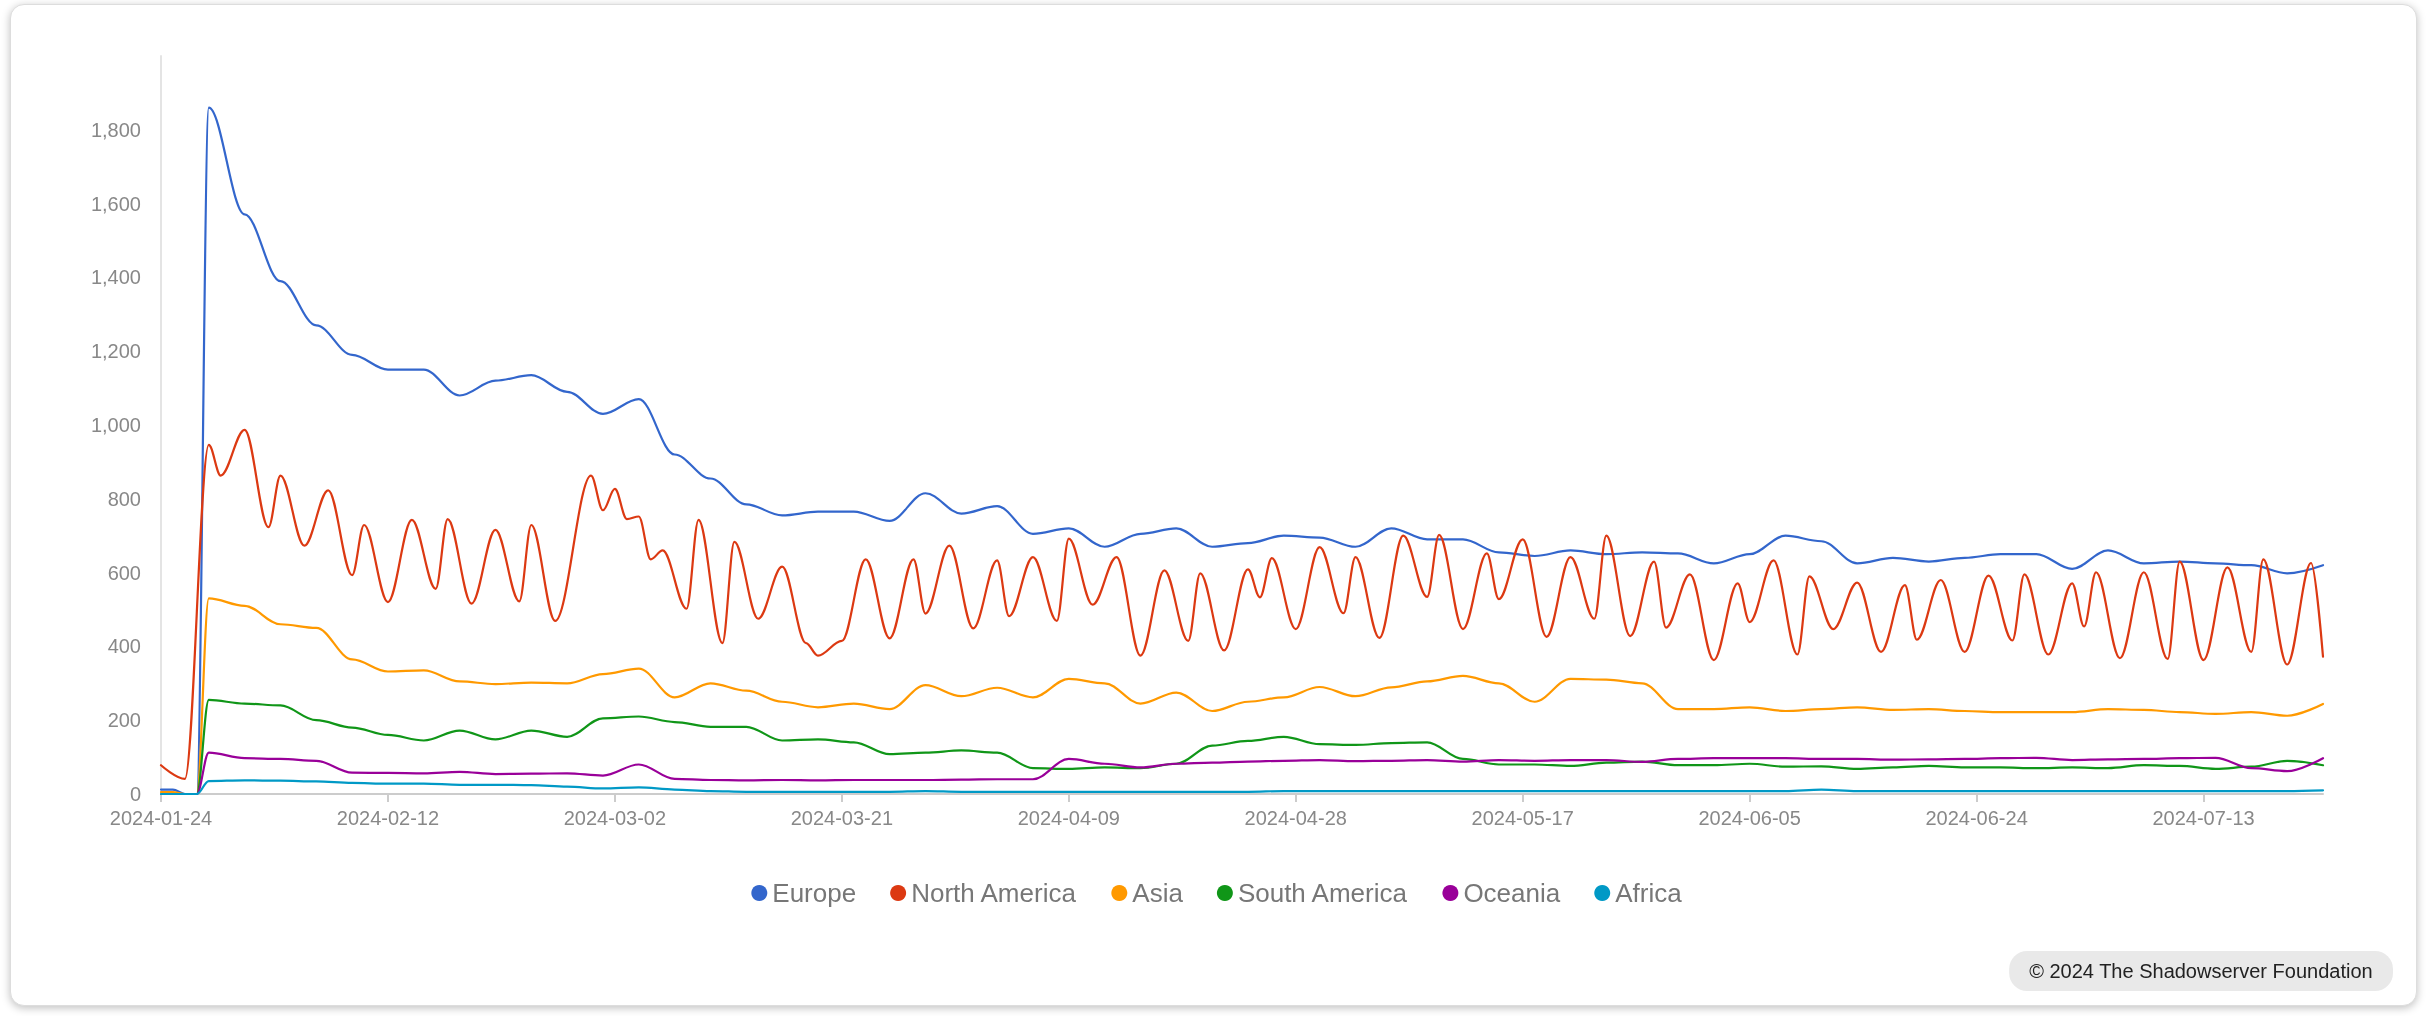  Describe the element at coordinates (1749, 818) in the screenshot. I see `x-tick-label: 2024-06-05` at that location.